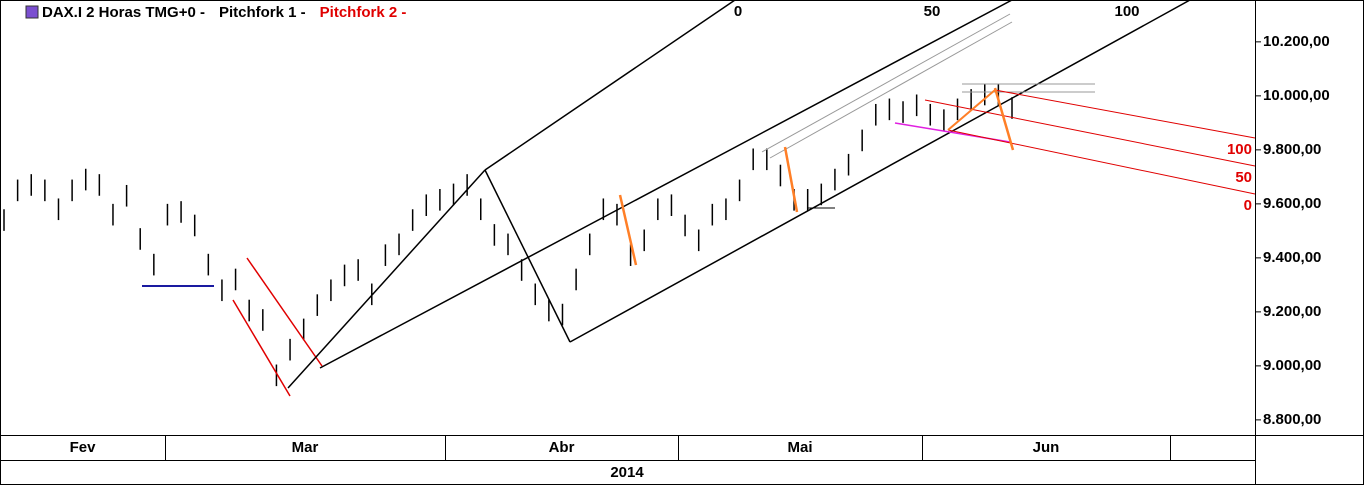 The height and width of the screenshot is (485, 1364). Describe the element at coordinates (363, 12) in the screenshot. I see `header-part: Pitchfork 2 -` at that location.